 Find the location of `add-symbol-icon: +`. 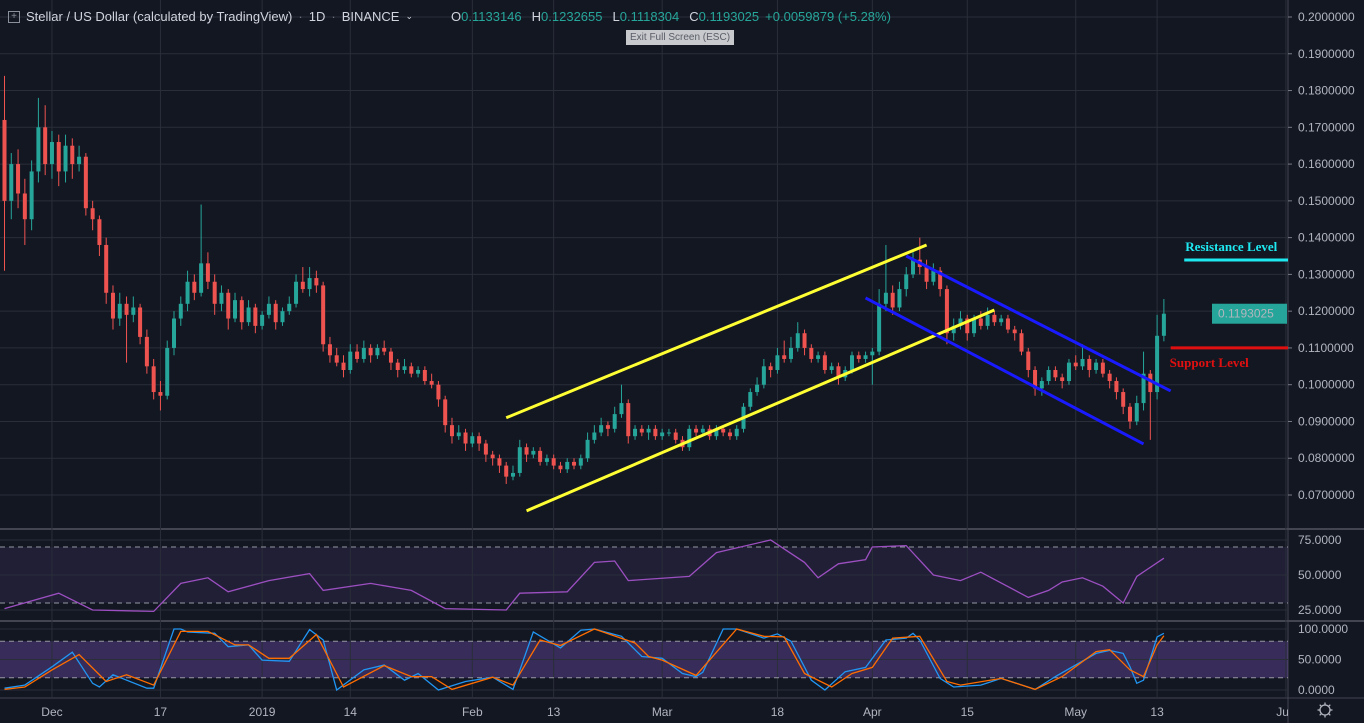

add-symbol-icon: + is located at coordinates (14, 16).